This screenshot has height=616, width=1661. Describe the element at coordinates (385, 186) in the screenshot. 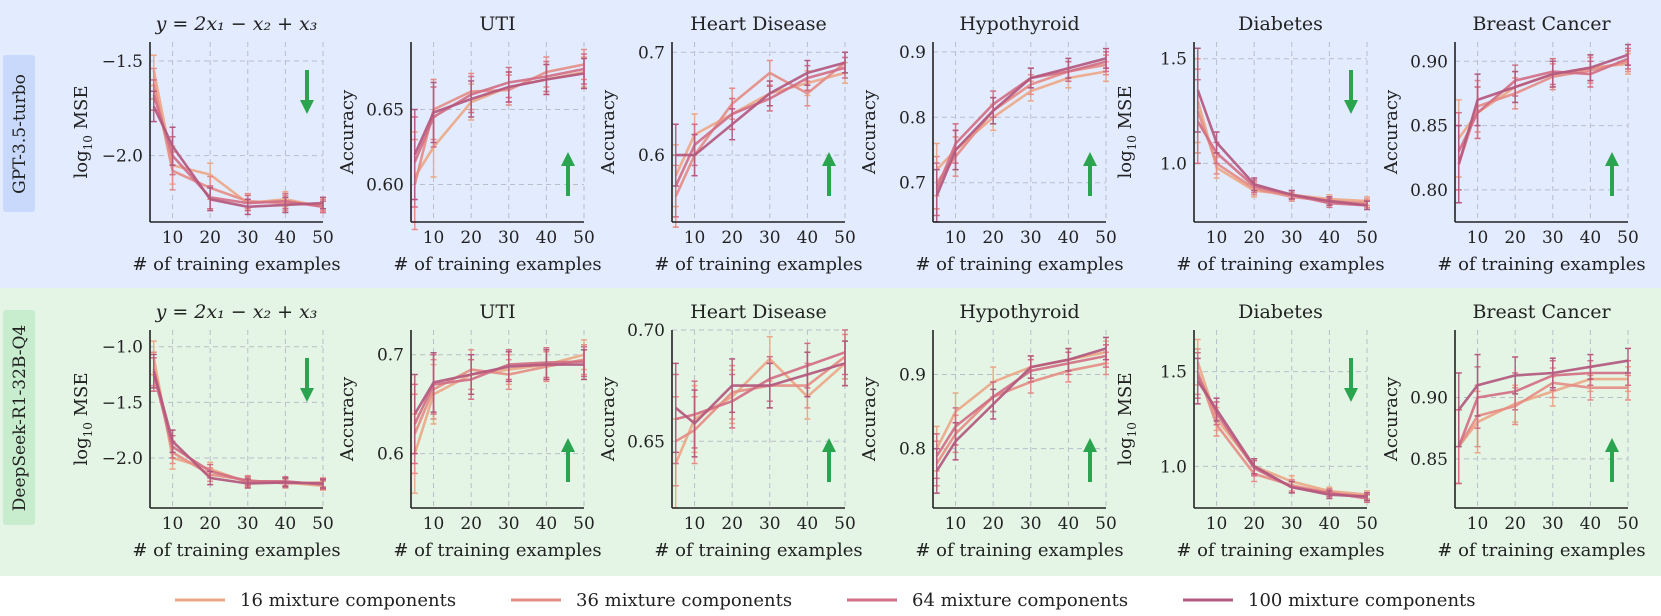

I see `y-tick-label: 0.60` at that location.